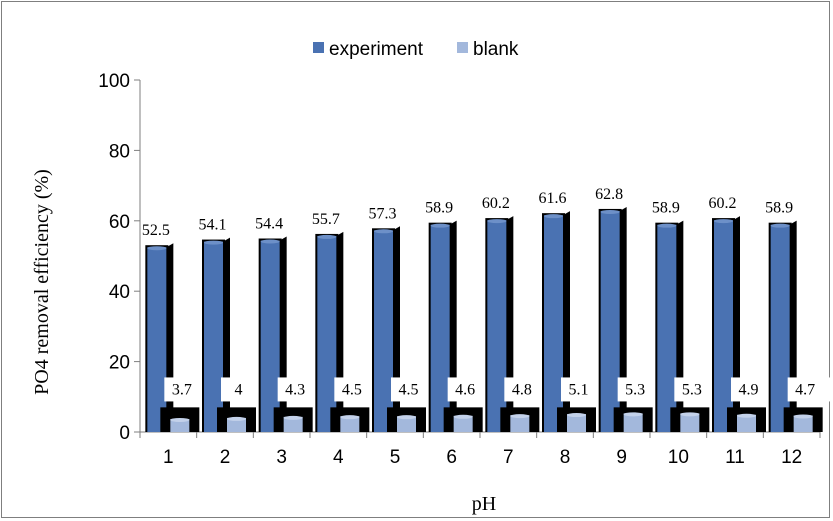  I want to click on x-tick-label-7: 7, so click(508, 457).